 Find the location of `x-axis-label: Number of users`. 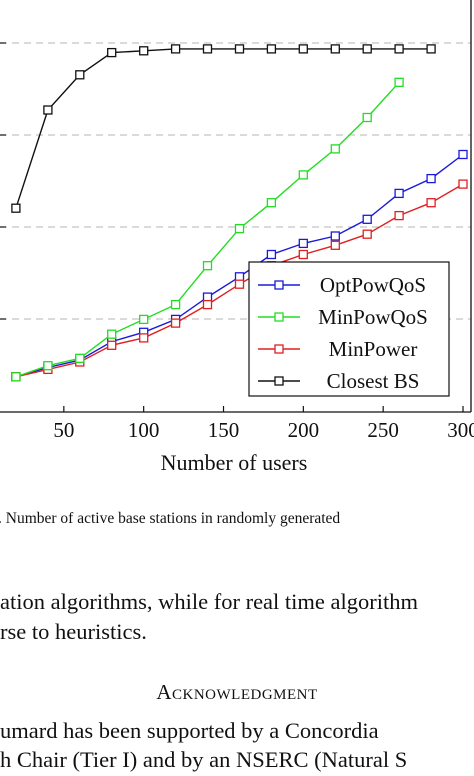

x-axis-label: Number of users is located at coordinates (234, 462).